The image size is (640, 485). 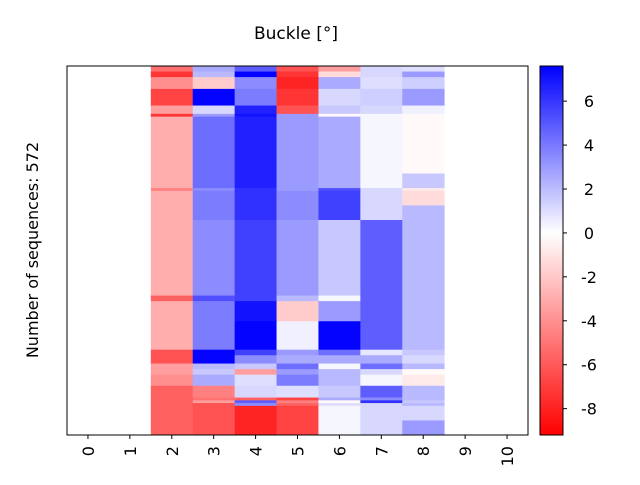 I want to click on x-axis-ticks: 0 1 2 3 4 5 6 7 8 9 10, so click(x=298, y=450).